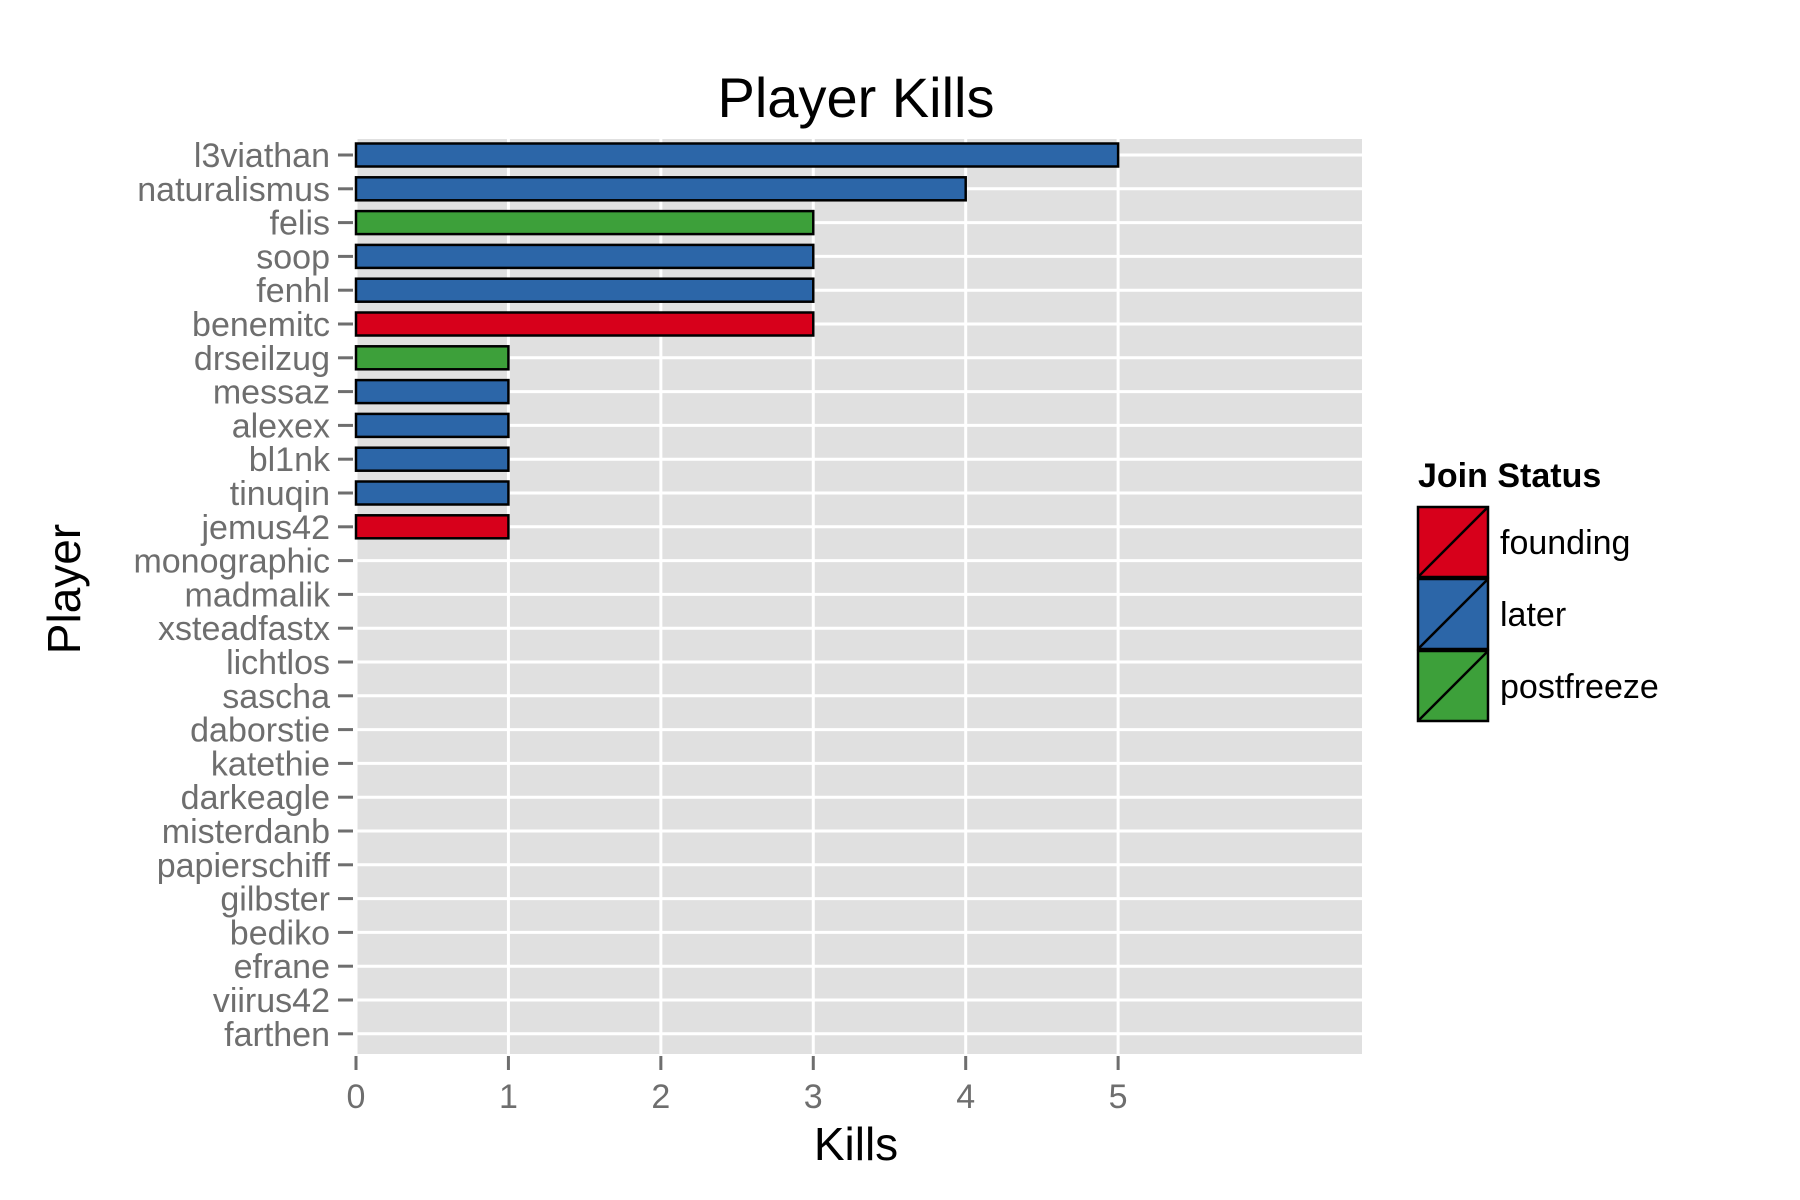 The height and width of the screenshot is (1200, 1800). I want to click on y-tick-label: l3viathan, so click(262, 156).